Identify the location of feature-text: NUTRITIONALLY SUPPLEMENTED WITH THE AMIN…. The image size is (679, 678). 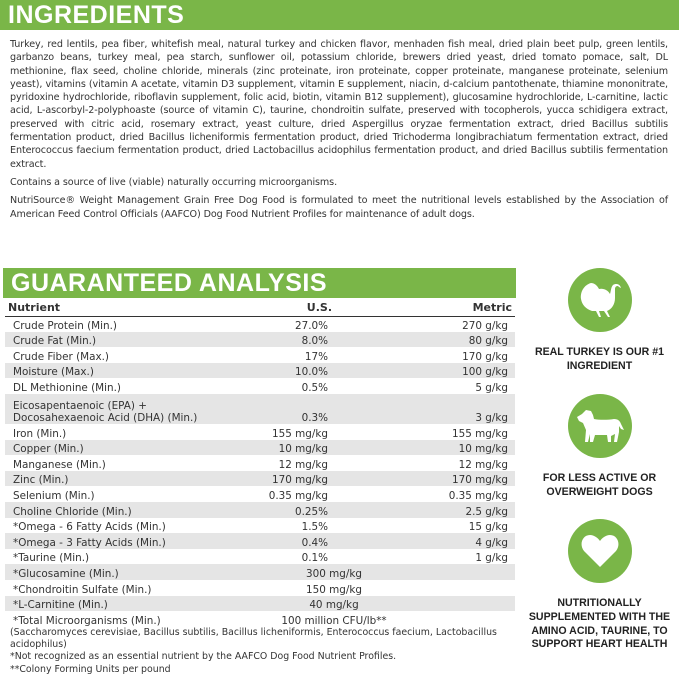
(599, 624).